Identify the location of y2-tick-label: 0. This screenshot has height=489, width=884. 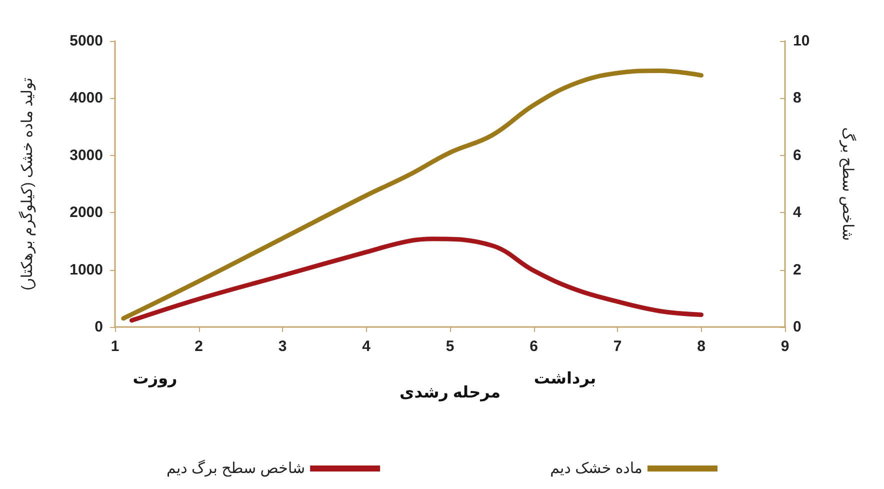
(797, 327).